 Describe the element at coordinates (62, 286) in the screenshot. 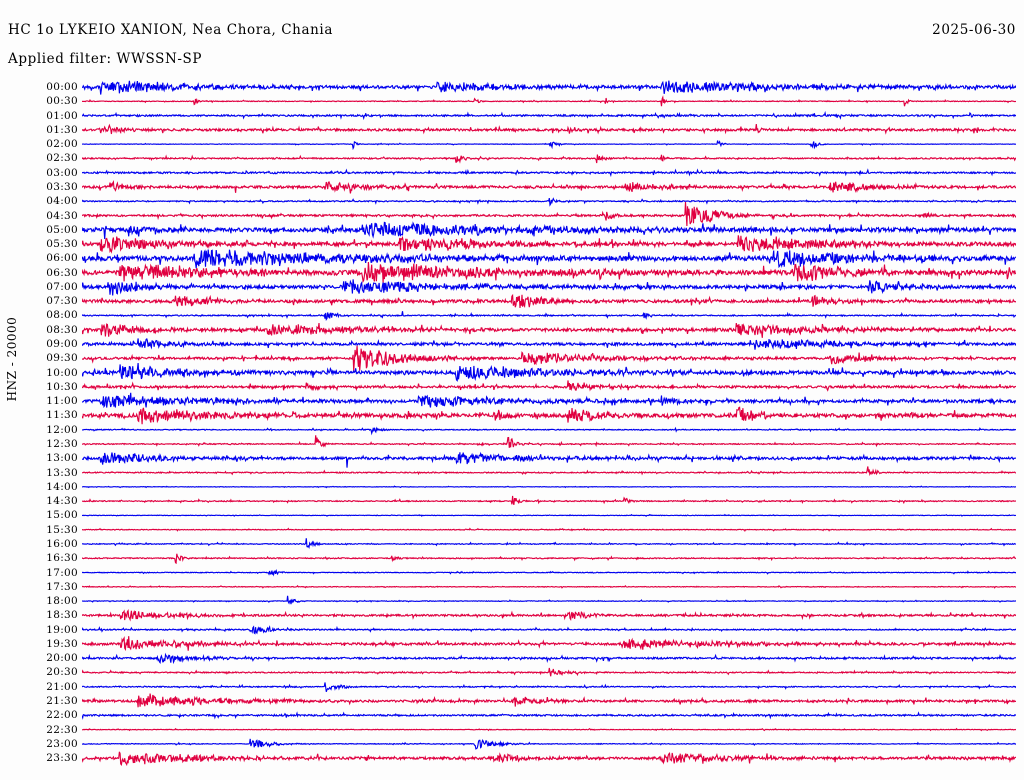

I see `time-label-0700: 07:00` at that location.